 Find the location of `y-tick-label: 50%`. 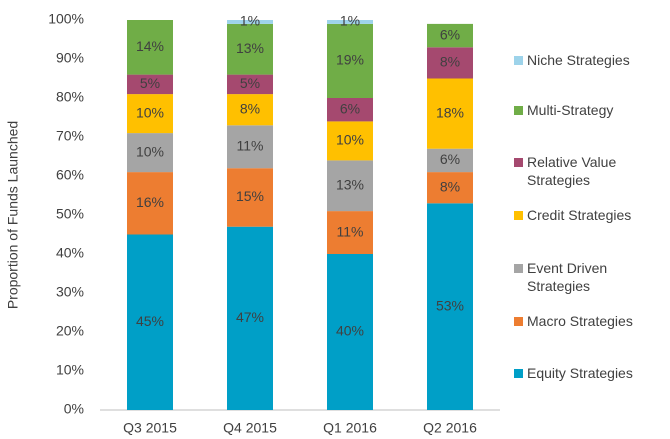

y-tick-label: 50% is located at coordinates (70, 214).